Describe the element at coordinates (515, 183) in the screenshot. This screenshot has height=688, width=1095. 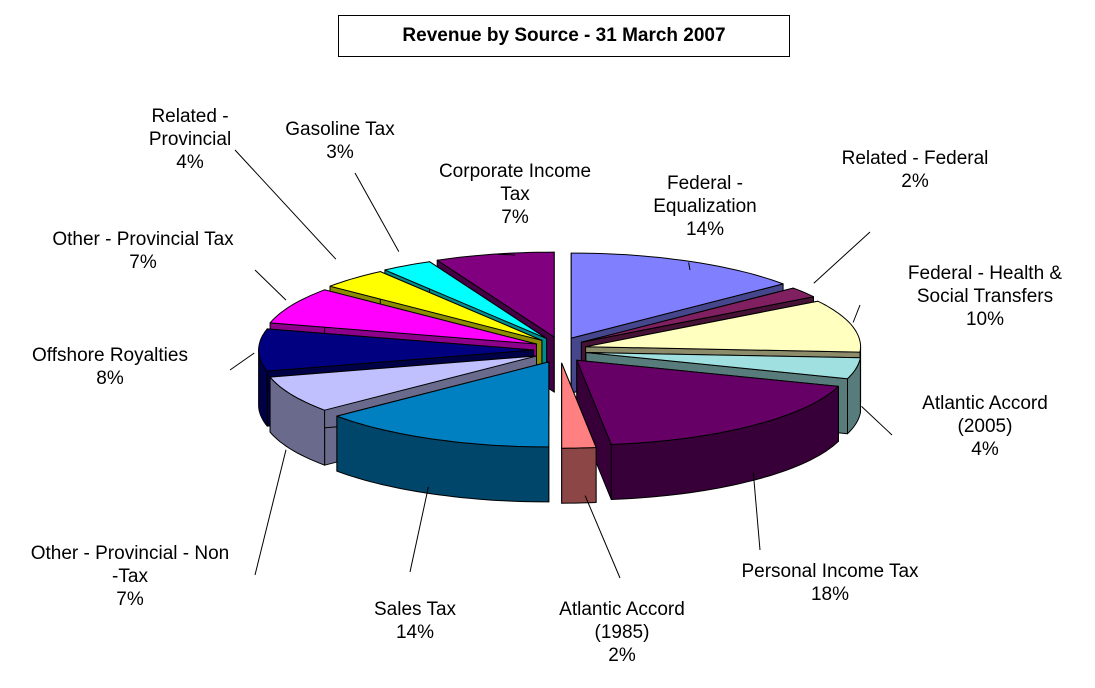
I see `slice-label: Corporate Income Tax` at that location.